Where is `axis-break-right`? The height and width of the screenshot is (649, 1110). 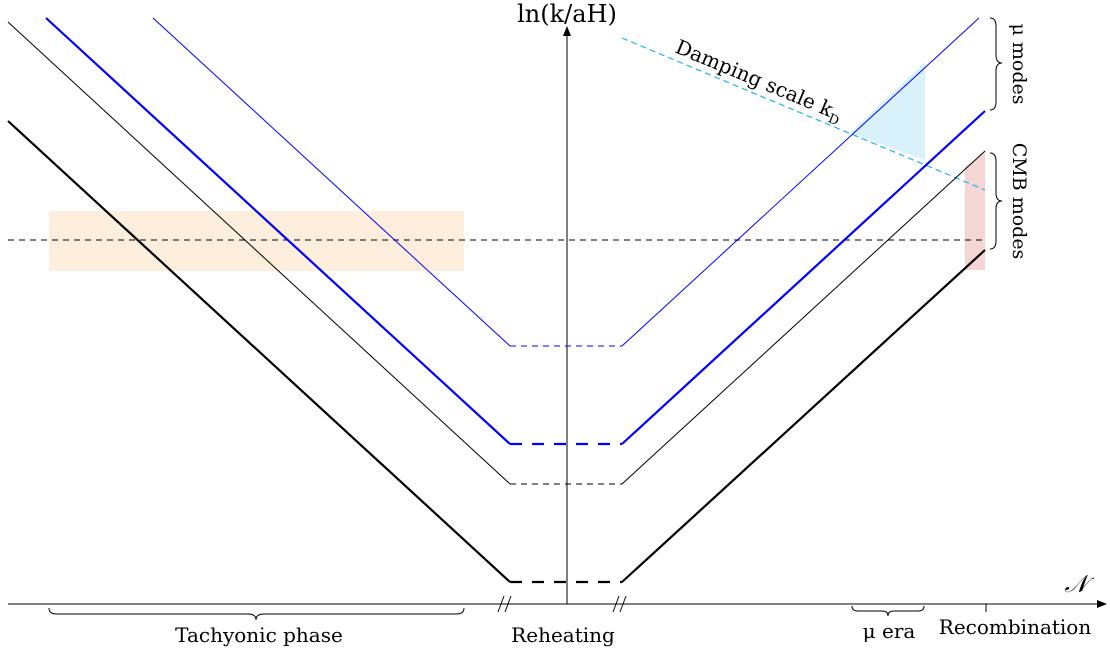
axis-break-right is located at coordinates (619, 604).